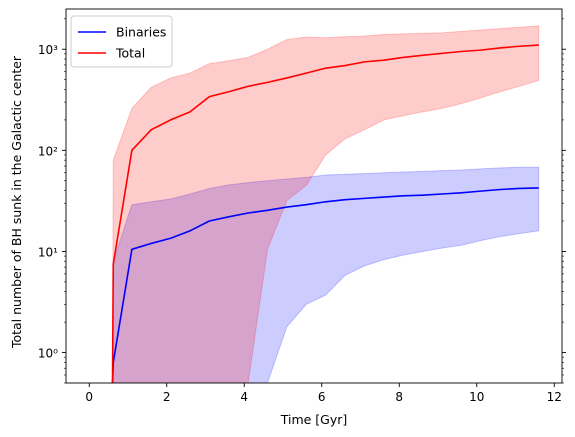 This screenshot has height=437, width=575. Describe the element at coordinates (244, 397) in the screenshot. I see `x-tick-label: 4` at that location.